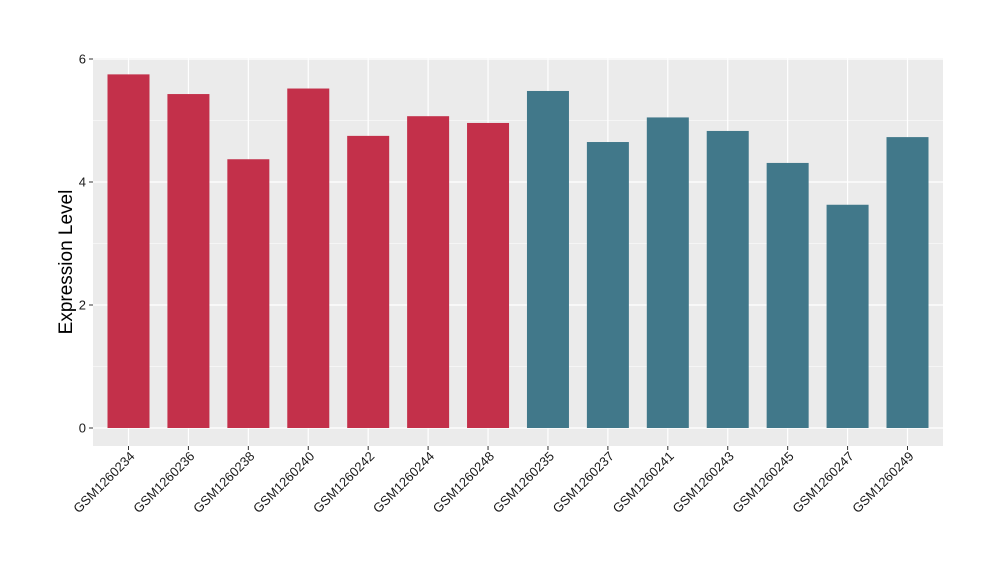 Image resolution: width=1000 pixels, height=580 pixels. I want to click on bar-GSM1260235, so click(547, 259).